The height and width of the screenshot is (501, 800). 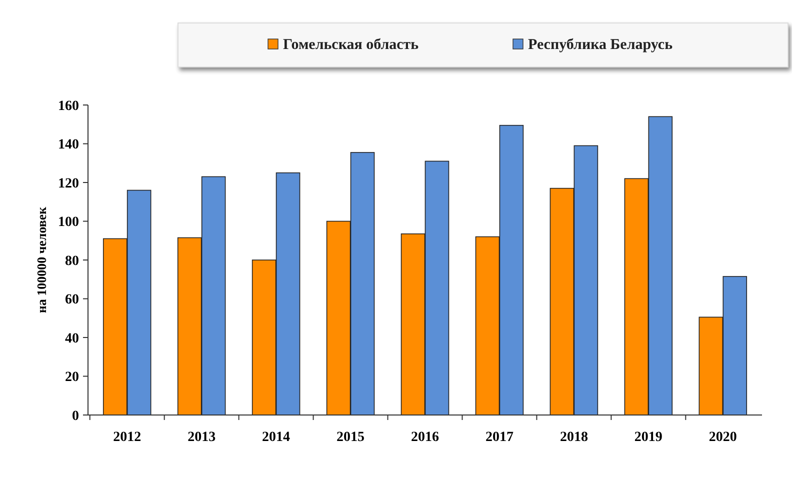 I want to click on legend-label: Гомельская область, so click(x=351, y=45).